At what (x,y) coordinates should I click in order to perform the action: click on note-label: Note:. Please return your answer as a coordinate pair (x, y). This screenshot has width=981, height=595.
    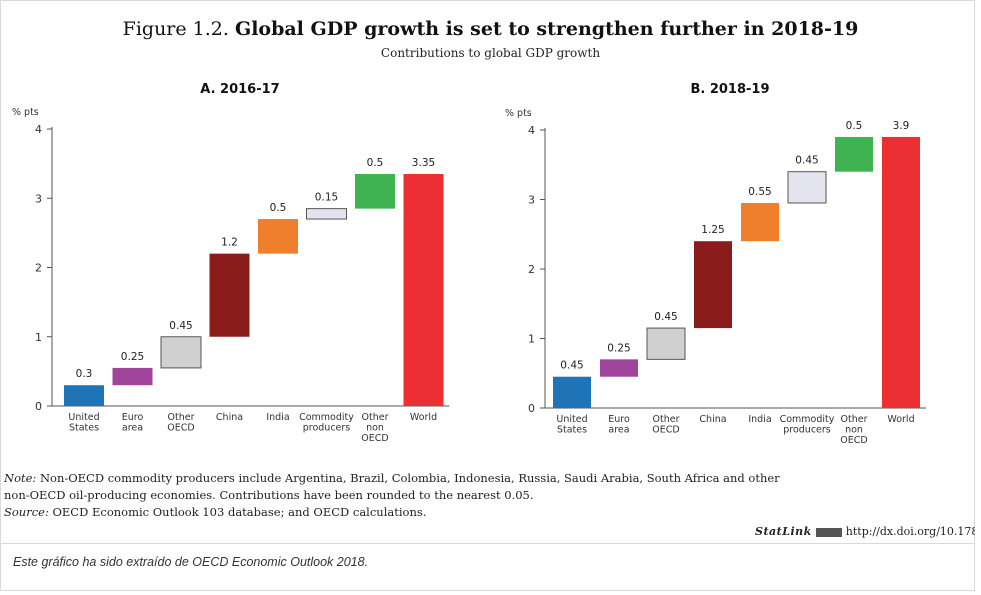
    Looking at the image, I should click on (20, 478).